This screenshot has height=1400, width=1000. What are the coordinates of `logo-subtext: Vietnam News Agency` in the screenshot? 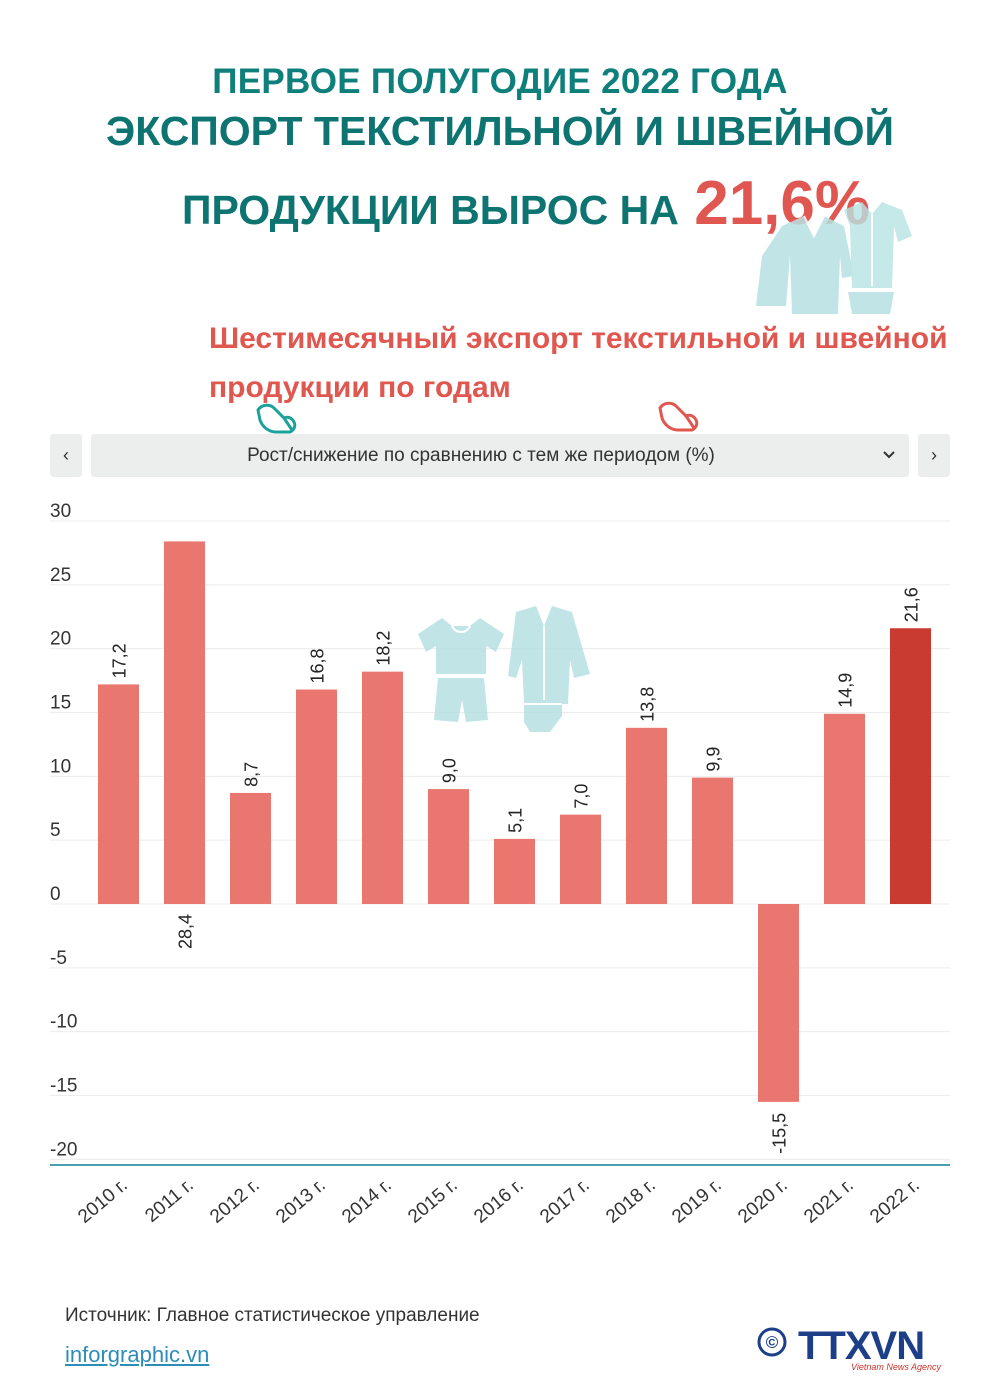 It's located at (896, 1367).